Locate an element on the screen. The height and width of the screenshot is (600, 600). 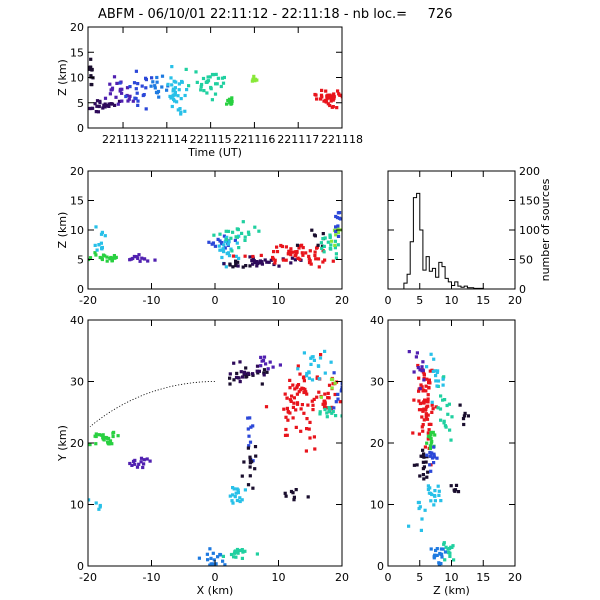
x-tick-label: 0 is located at coordinates (215, 577).